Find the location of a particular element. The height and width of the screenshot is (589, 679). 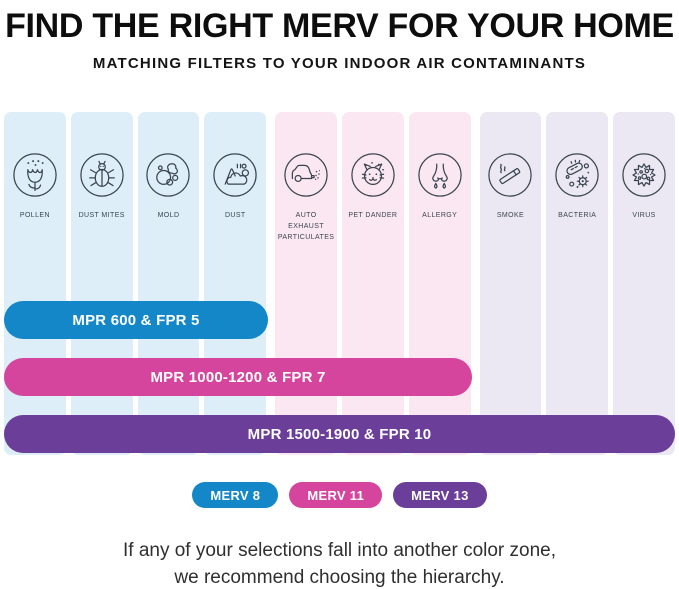

column-label: ALLERGY is located at coordinates (440, 215).